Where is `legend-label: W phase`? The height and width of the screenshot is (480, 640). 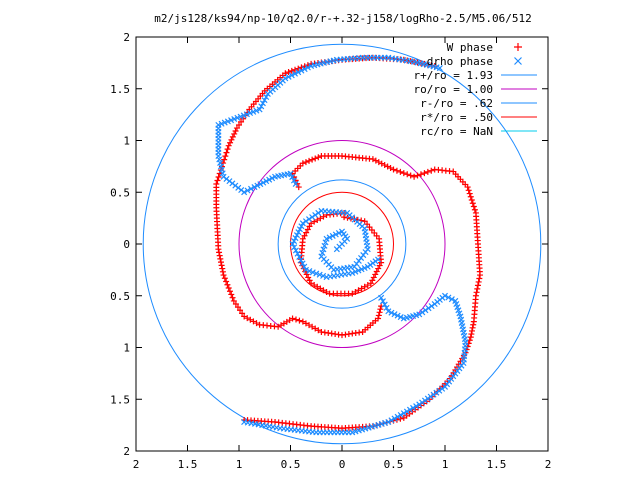
legend-label: W phase is located at coordinates (470, 47).